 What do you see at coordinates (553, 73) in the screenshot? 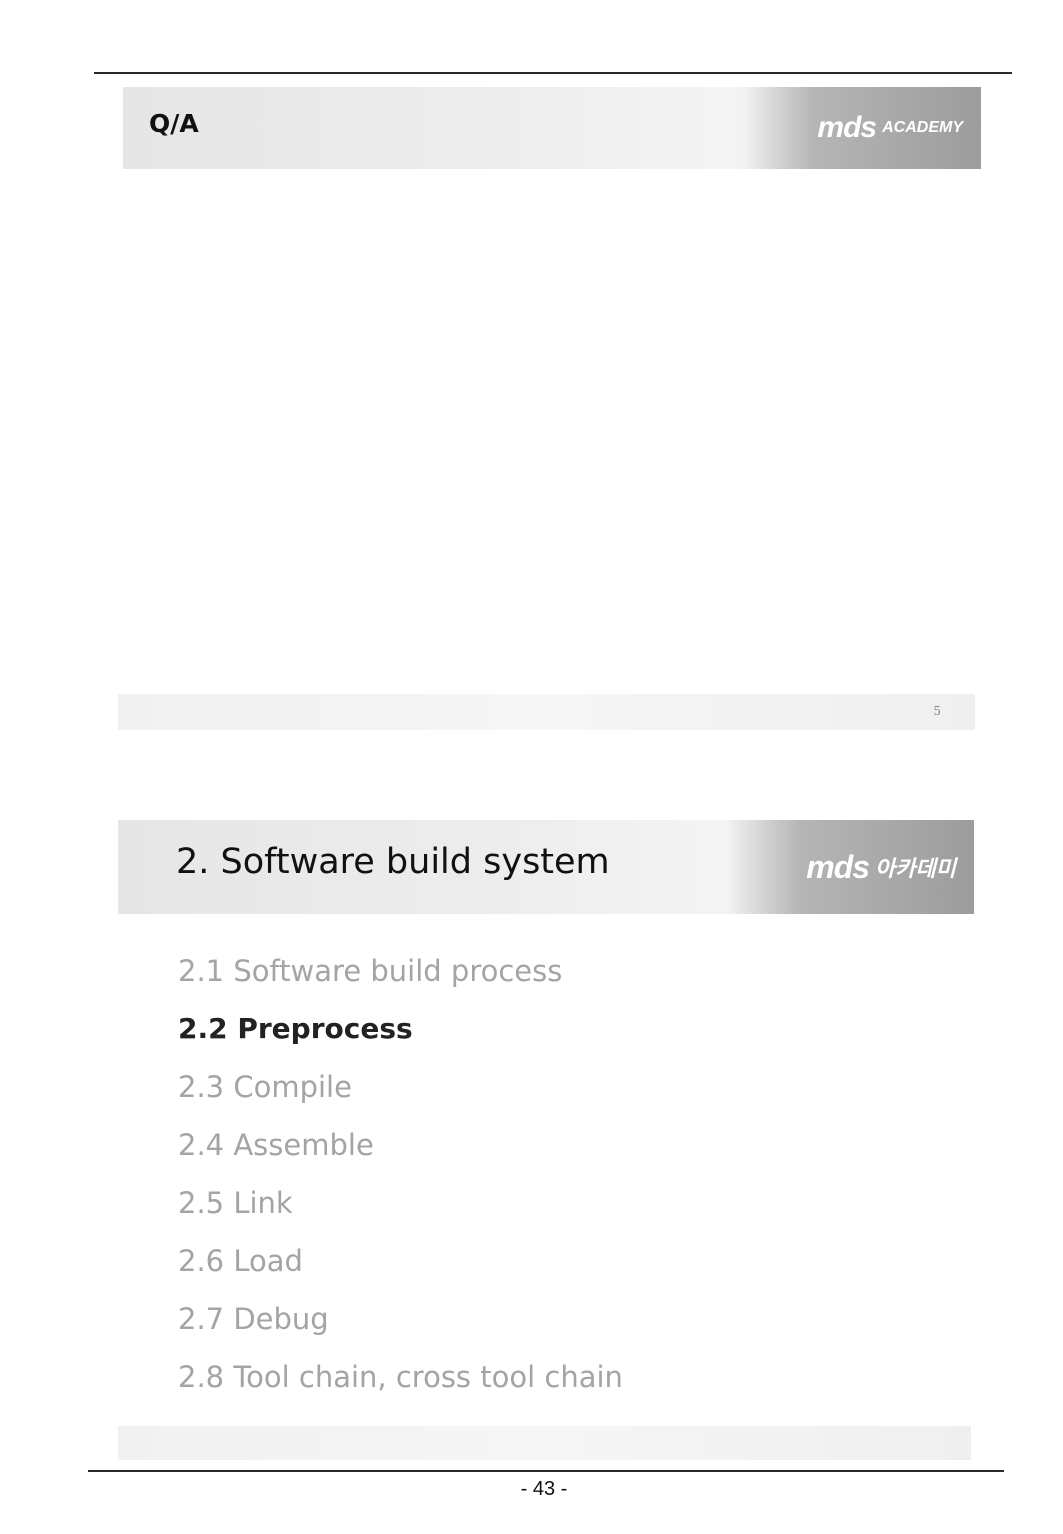
I see `top-rule` at bounding box center [553, 73].